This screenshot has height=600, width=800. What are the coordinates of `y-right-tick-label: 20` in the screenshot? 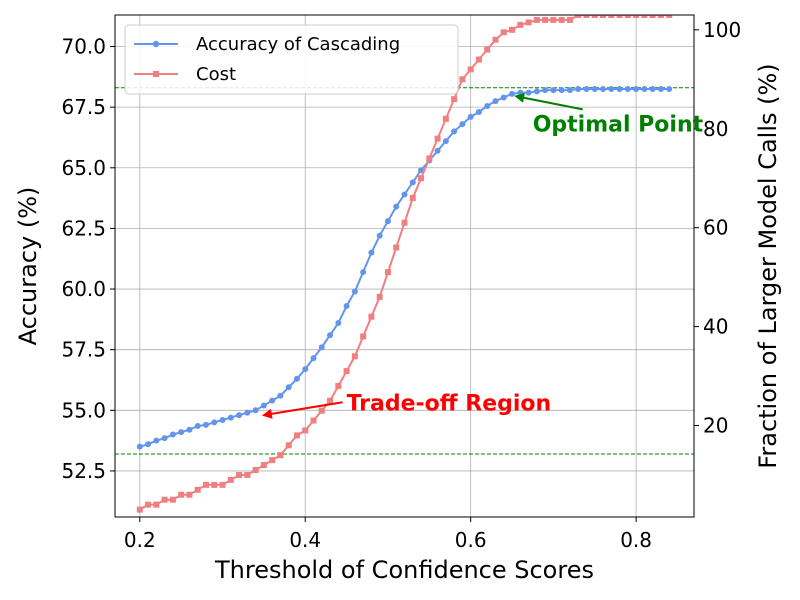 It's located at (715, 426).